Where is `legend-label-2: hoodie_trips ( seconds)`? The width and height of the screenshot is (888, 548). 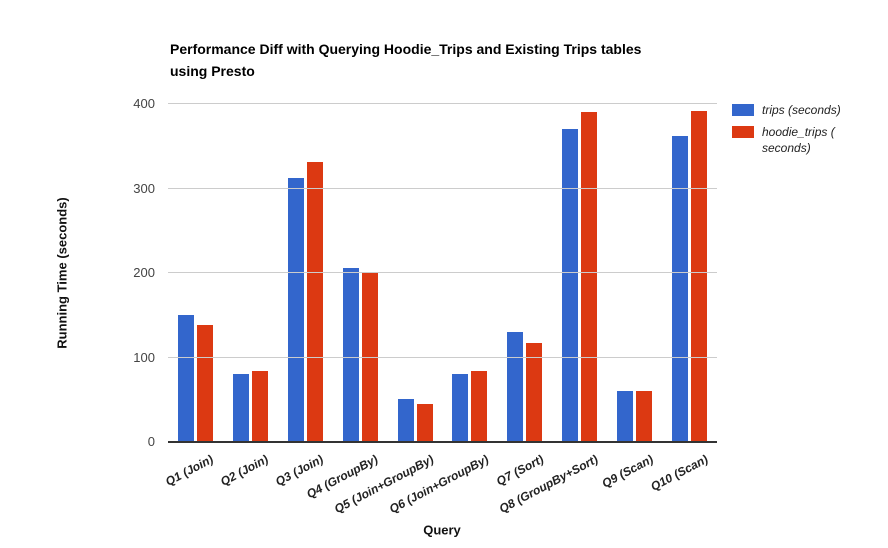
legend-label-2: hoodie_trips ( seconds) is located at coordinates (798, 140).